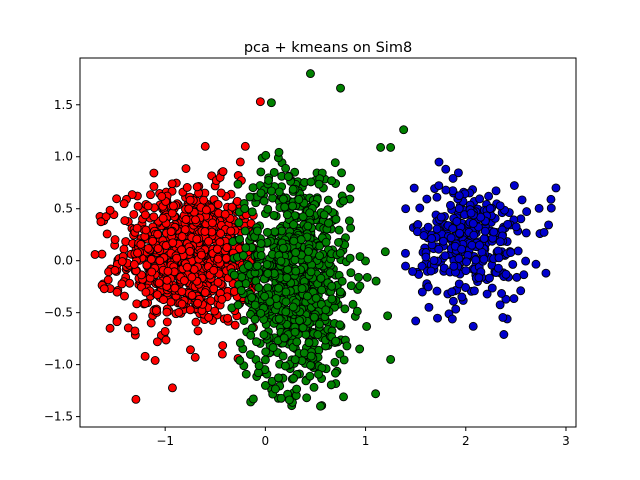 This screenshot has height=480, width=640. Describe the element at coordinates (63, 105) in the screenshot. I see `y-tick-label: 1.5` at that location.